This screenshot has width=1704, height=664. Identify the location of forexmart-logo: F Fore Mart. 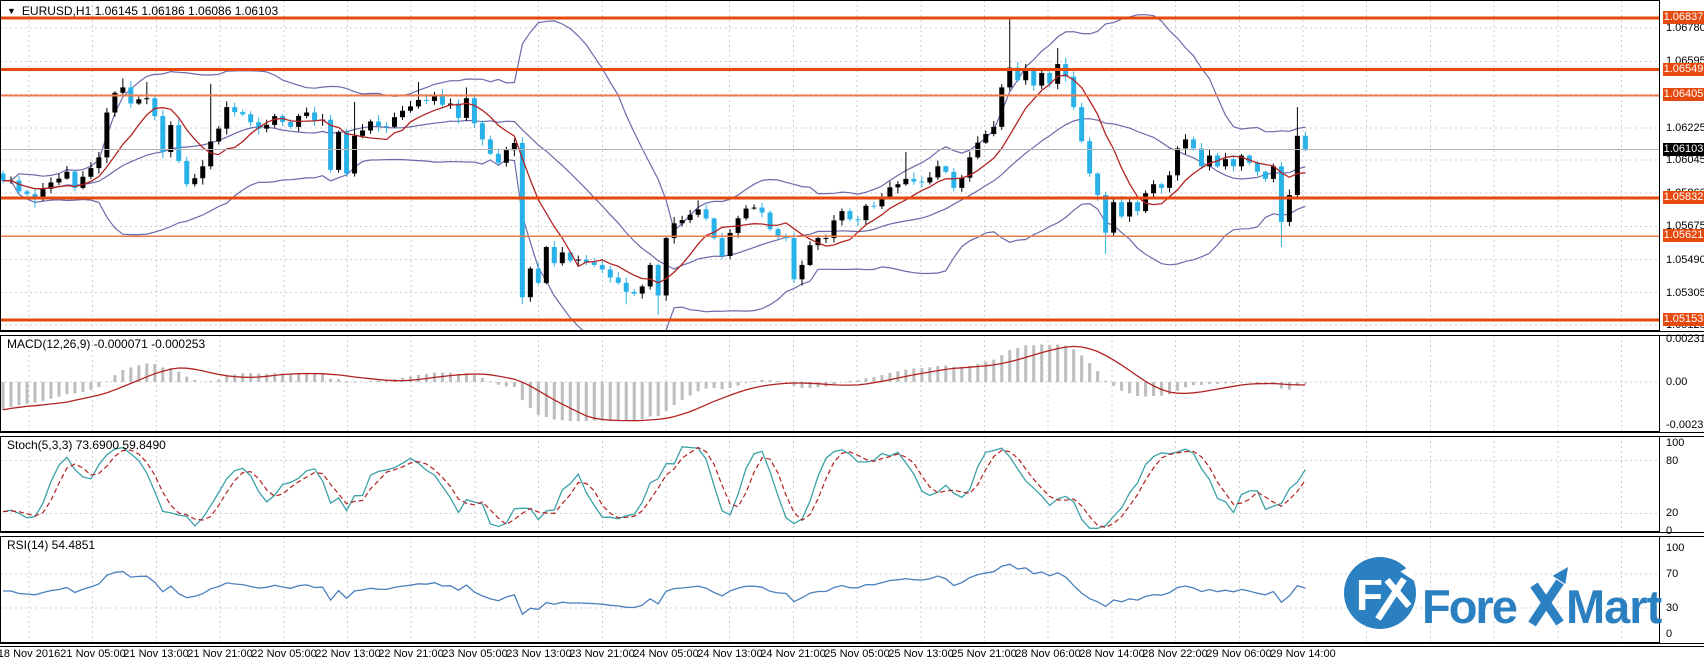
(1504, 595).